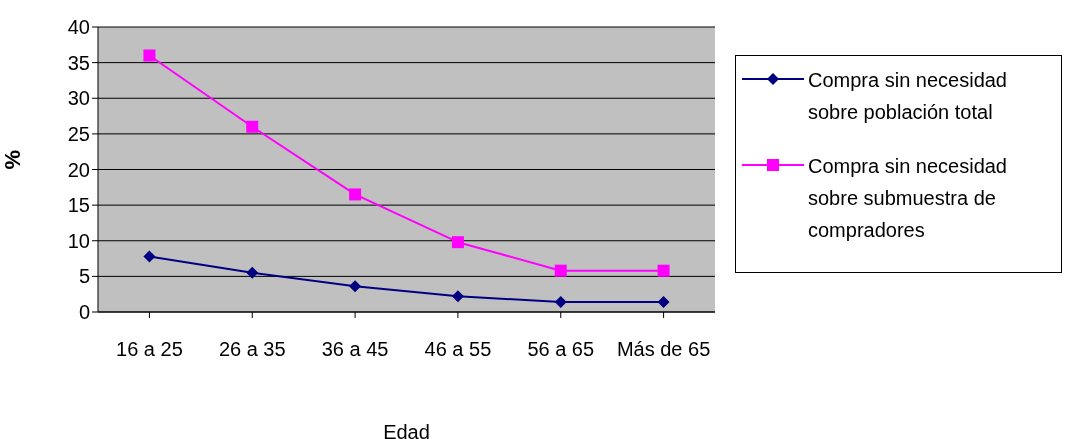  Describe the element at coordinates (78, 62) in the screenshot. I see `y-tick-label: 35` at that location.